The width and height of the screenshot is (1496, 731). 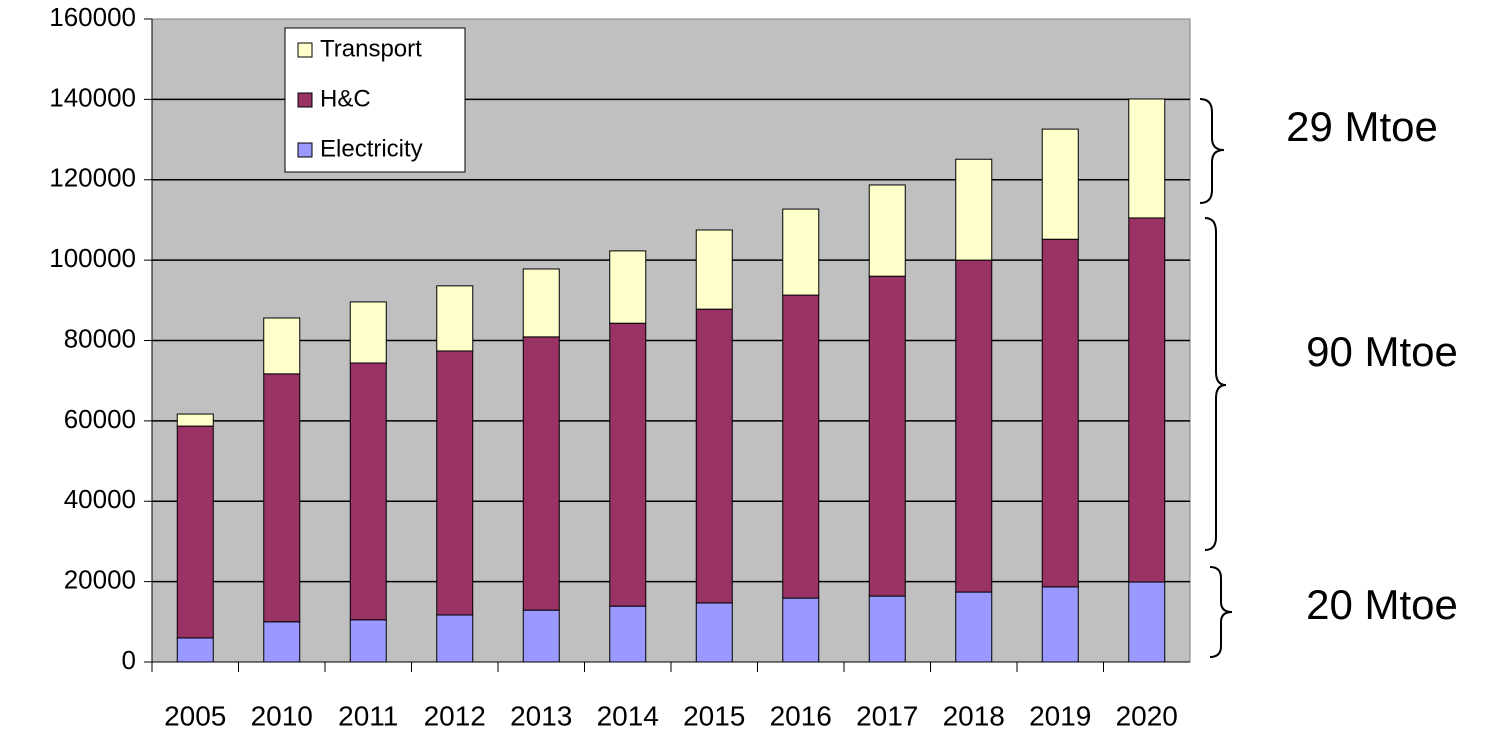 I want to click on legend-label: Electricity, so click(x=371, y=148).